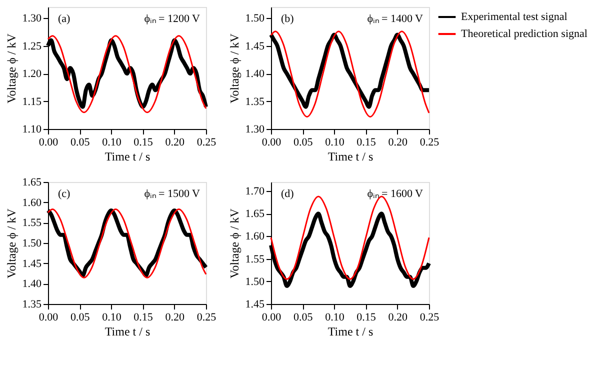  I want to click on y-tick-label: 1.15, so click(32, 102).